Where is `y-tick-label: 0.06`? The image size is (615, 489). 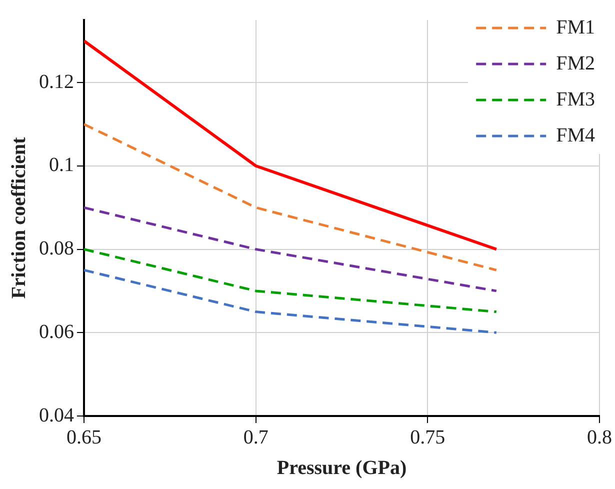
y-tick-label: 0.06 is located at coordinates (56, 331).